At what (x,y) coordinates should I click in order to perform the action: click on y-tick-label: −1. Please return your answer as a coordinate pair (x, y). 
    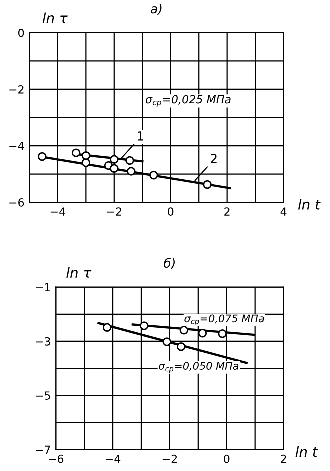
    Looking at the image, I should click on (43, 287).